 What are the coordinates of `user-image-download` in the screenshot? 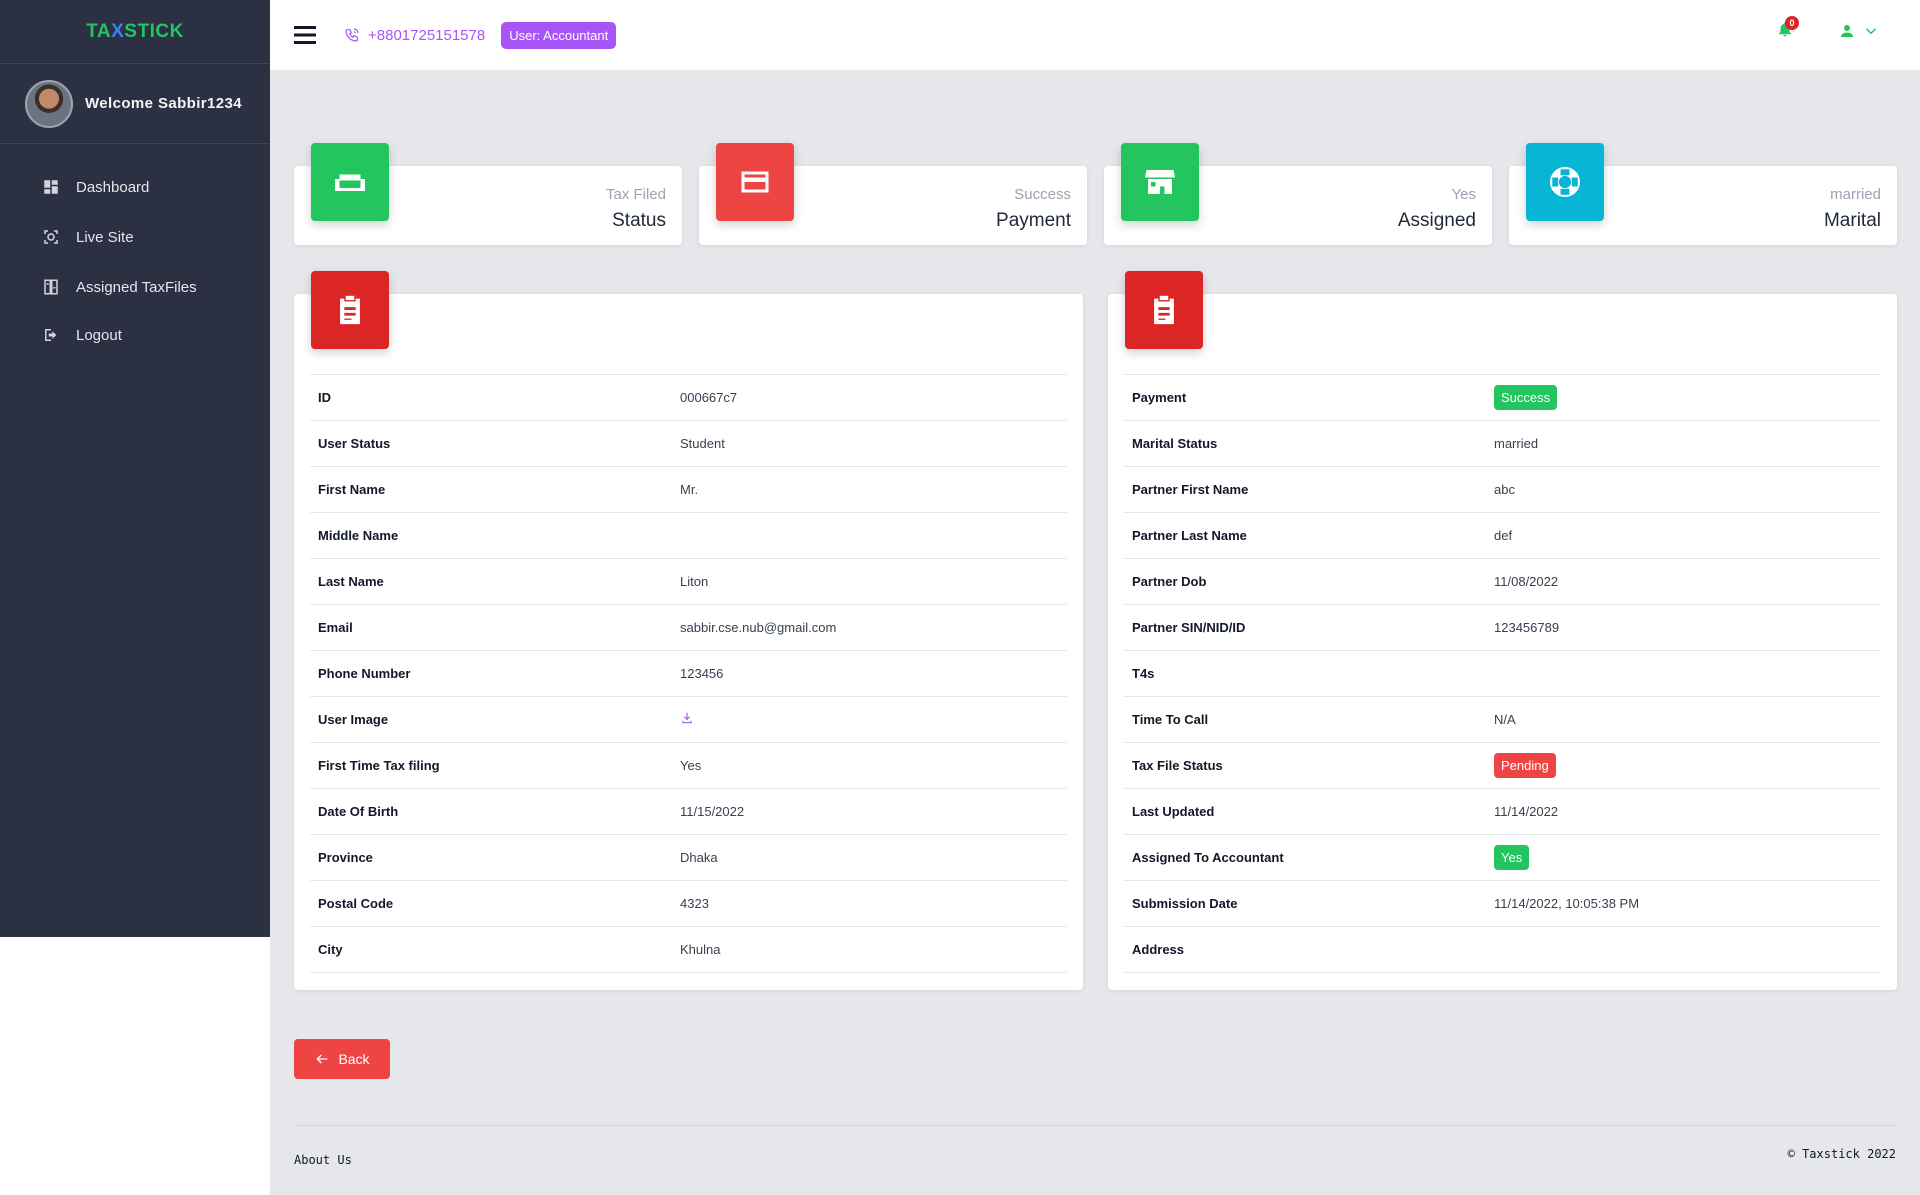 It's located at (687, 719).